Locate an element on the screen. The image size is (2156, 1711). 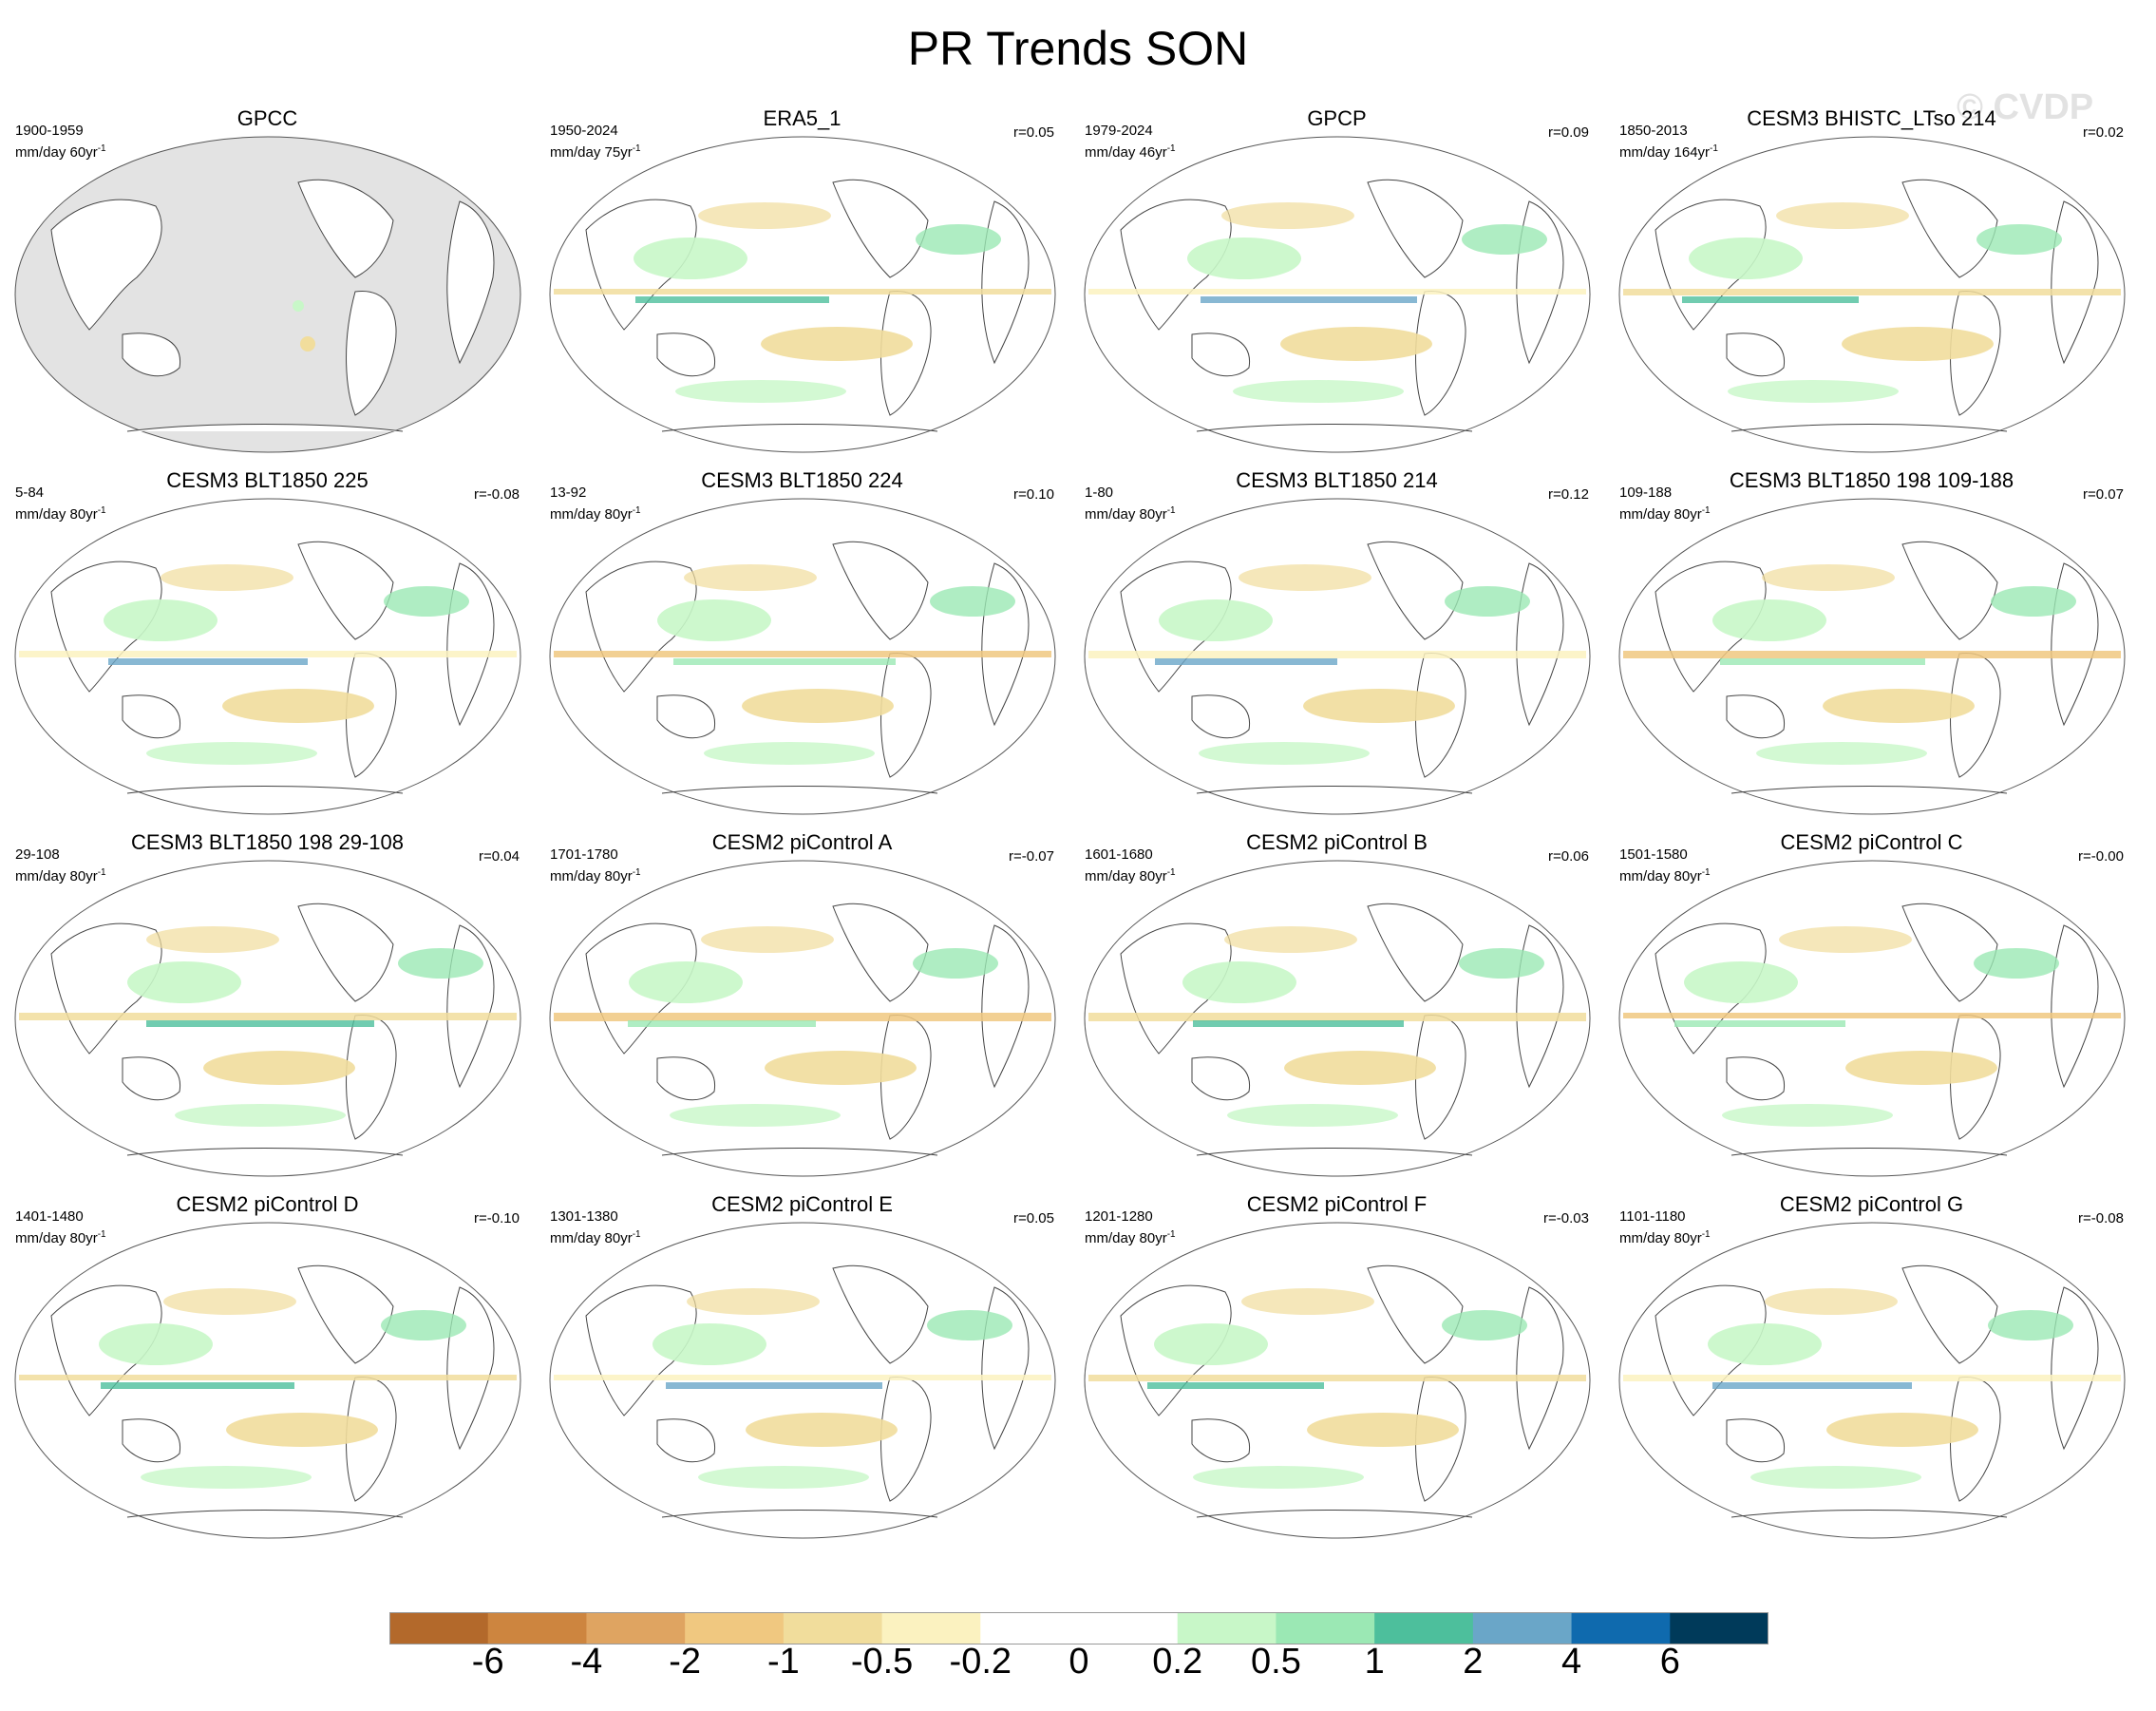
panel-period: 1979-2024 mm/day 46yr-1 is located at coordinates (1131, 142).